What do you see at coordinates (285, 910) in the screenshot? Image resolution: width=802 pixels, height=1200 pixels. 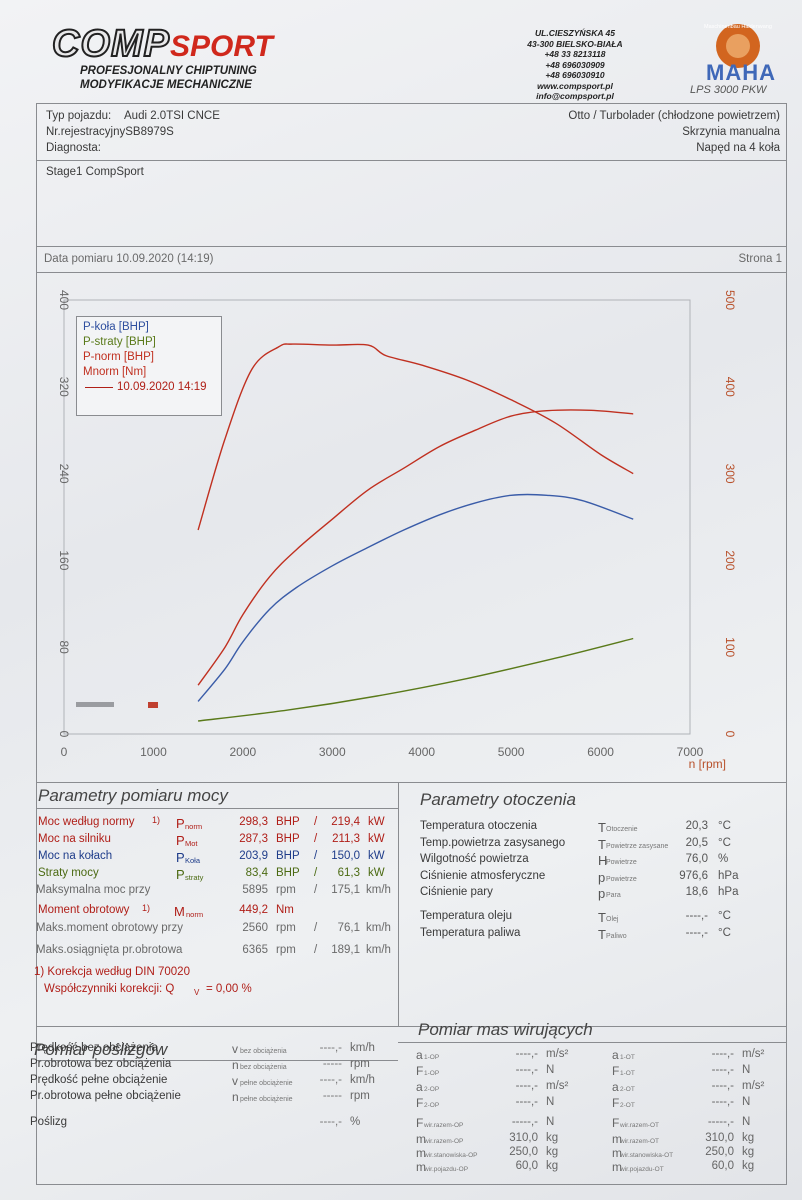 I see `torque-unit: Nm` at bounding box center [285, 910].